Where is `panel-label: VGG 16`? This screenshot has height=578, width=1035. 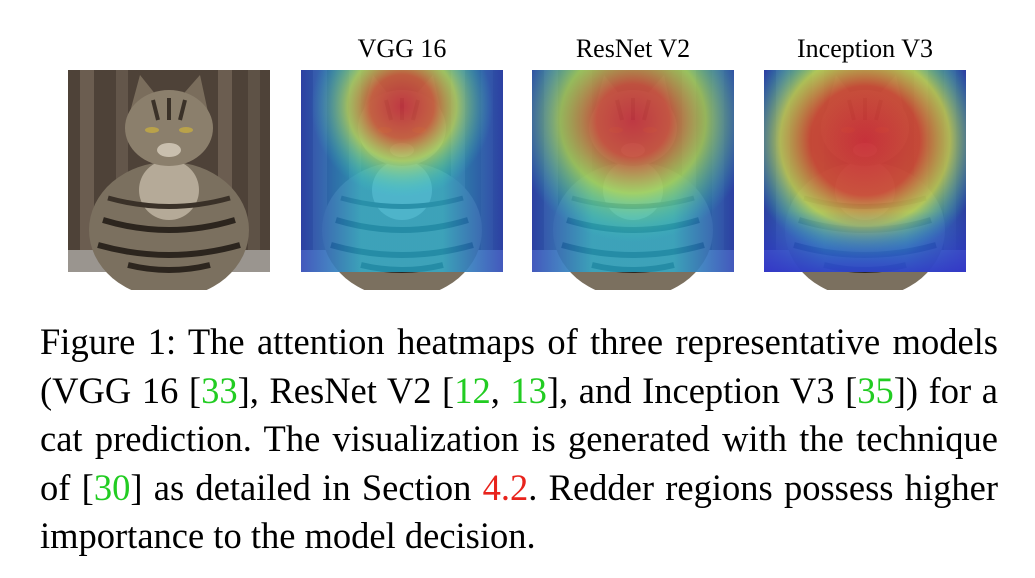
panel-label: VGG 16 is located at coordinates (402, 48).